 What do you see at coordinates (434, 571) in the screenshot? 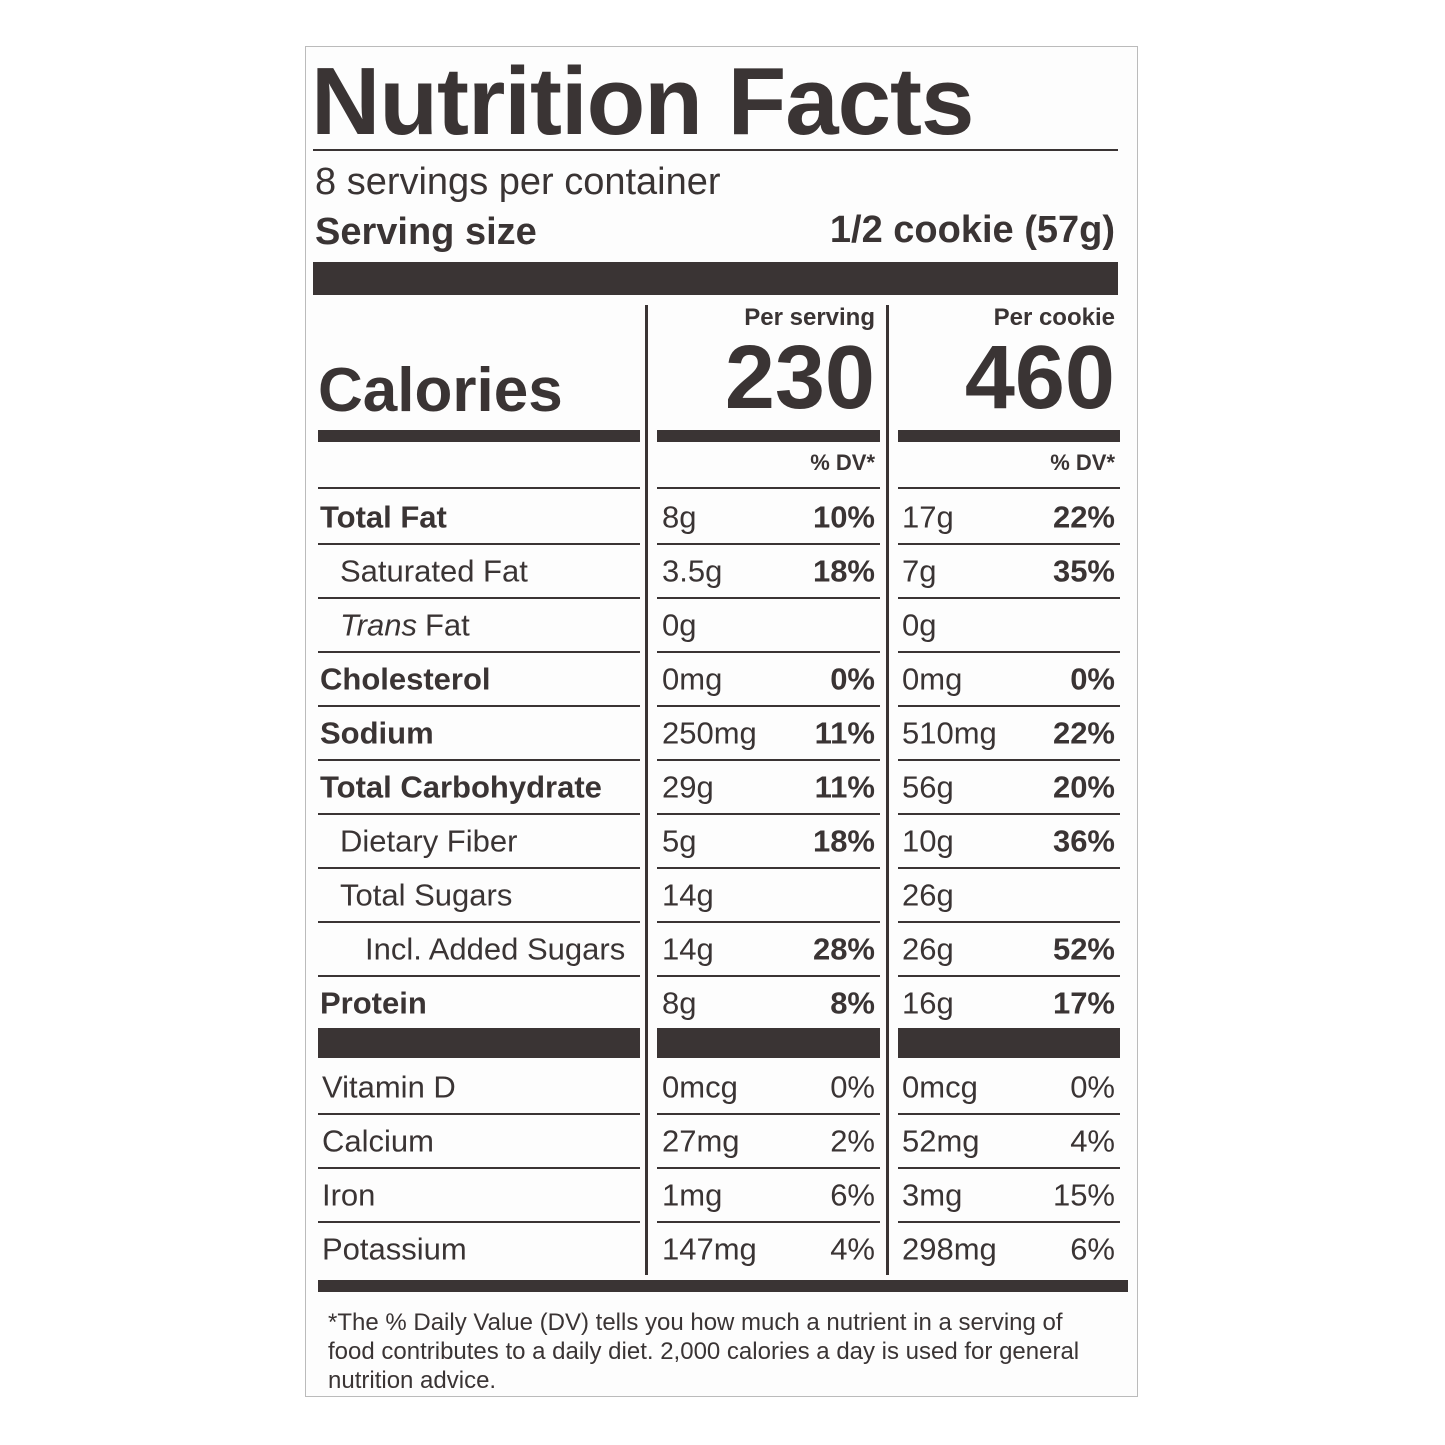
I see `nutrient-name: Saturated Fat` at bounding box center [434, 571].